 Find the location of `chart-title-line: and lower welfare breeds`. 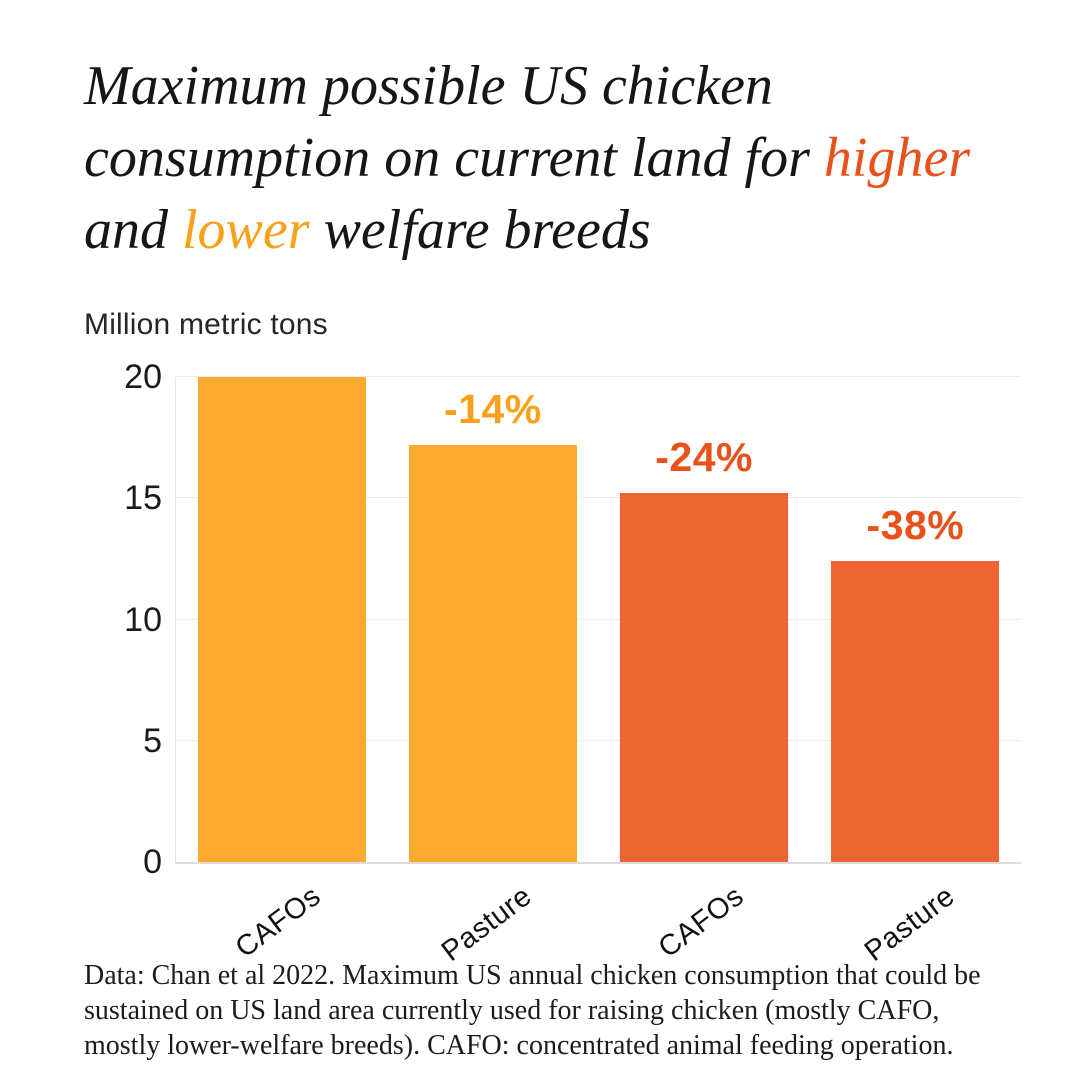

chart-title-line: and lower welfare breeds is located at coordinates (582, 230).